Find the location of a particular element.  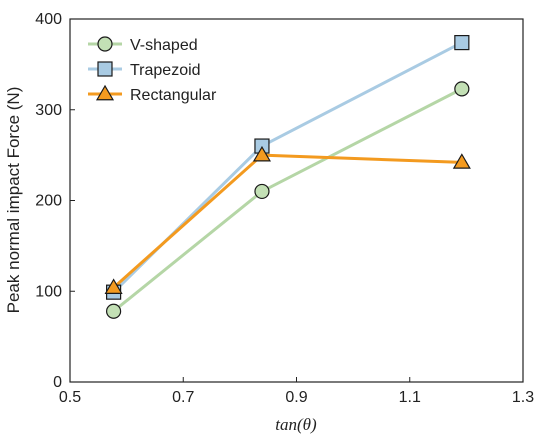

data-point-trapezoid is located at coordinates (462, 42).